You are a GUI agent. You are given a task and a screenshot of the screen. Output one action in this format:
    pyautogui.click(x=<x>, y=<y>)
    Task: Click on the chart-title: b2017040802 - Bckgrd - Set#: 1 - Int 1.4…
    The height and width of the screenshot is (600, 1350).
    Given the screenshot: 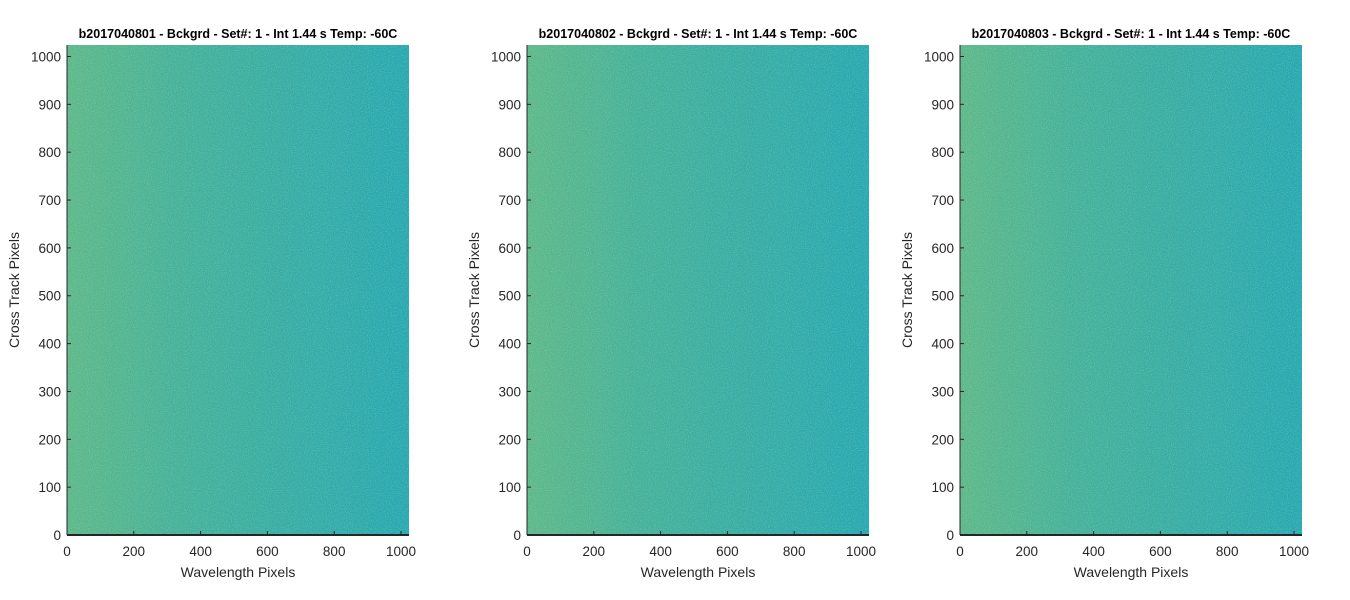 What is the action you would take?
    pyautogui.click(x=698, y=34)
    